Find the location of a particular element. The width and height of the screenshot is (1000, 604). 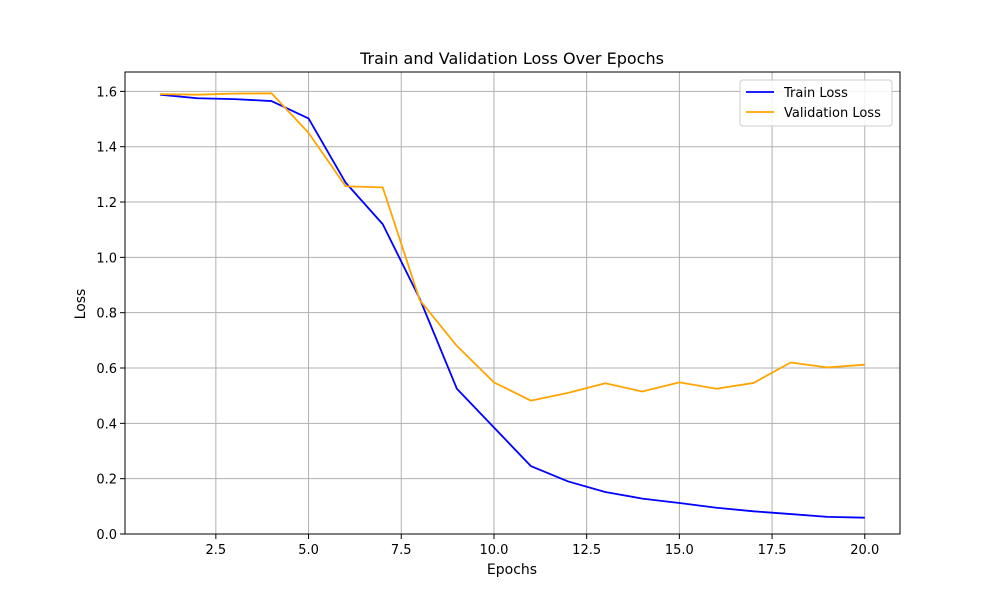

y-tick-label: 0.8 is located at coordinates (106, 314).